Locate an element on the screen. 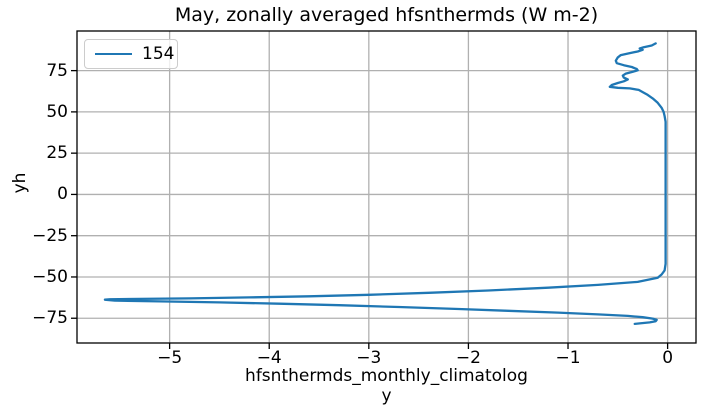 The width and height of the screenshot is (705, 415). y-tick-label: −75 is located at coordinates (50, 318).